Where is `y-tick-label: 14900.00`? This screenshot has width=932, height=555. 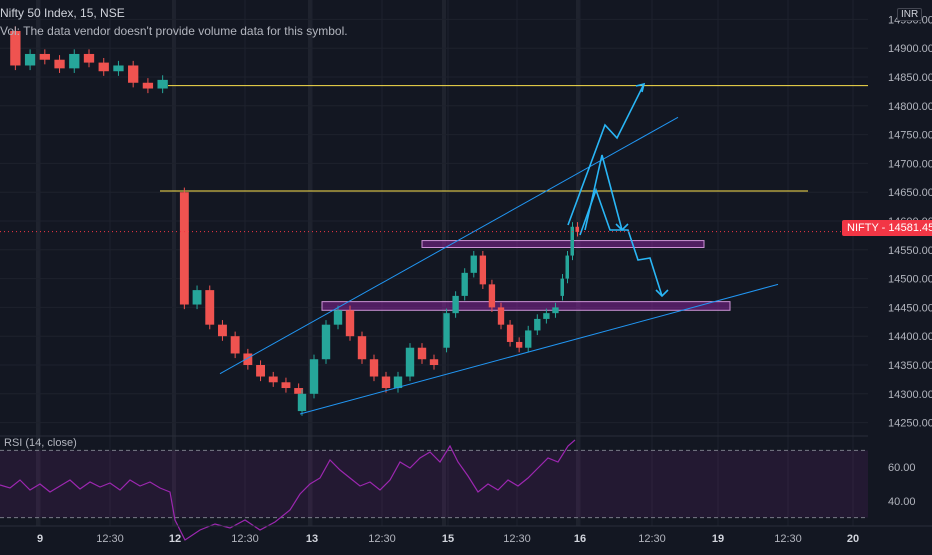
y-tick-label: 14900.00 is located at coordinates (910, 49).